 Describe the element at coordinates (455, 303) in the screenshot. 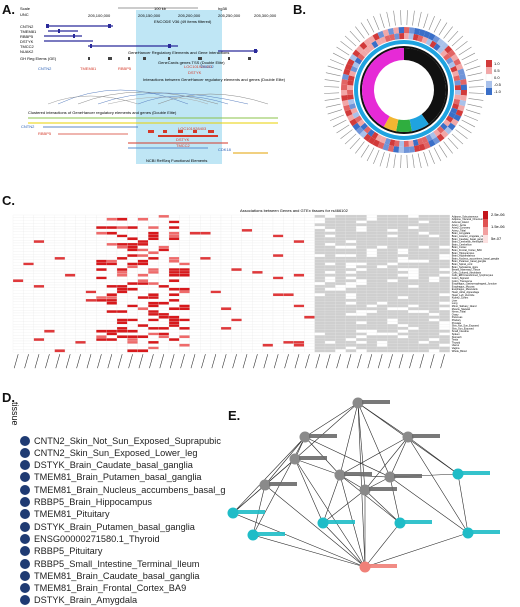

I see `tissue-row-label: Lung` at that location.